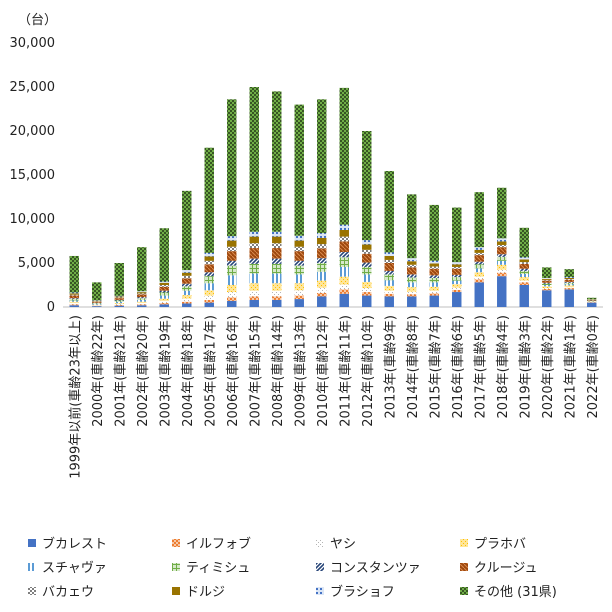 The width and height of the screenshot is (612, 612). What do you see at coordinates (525, 367) in the screenshot?
I see `x-tick-label: 2019年(車齢3年)` at bounding box center [525, 367].